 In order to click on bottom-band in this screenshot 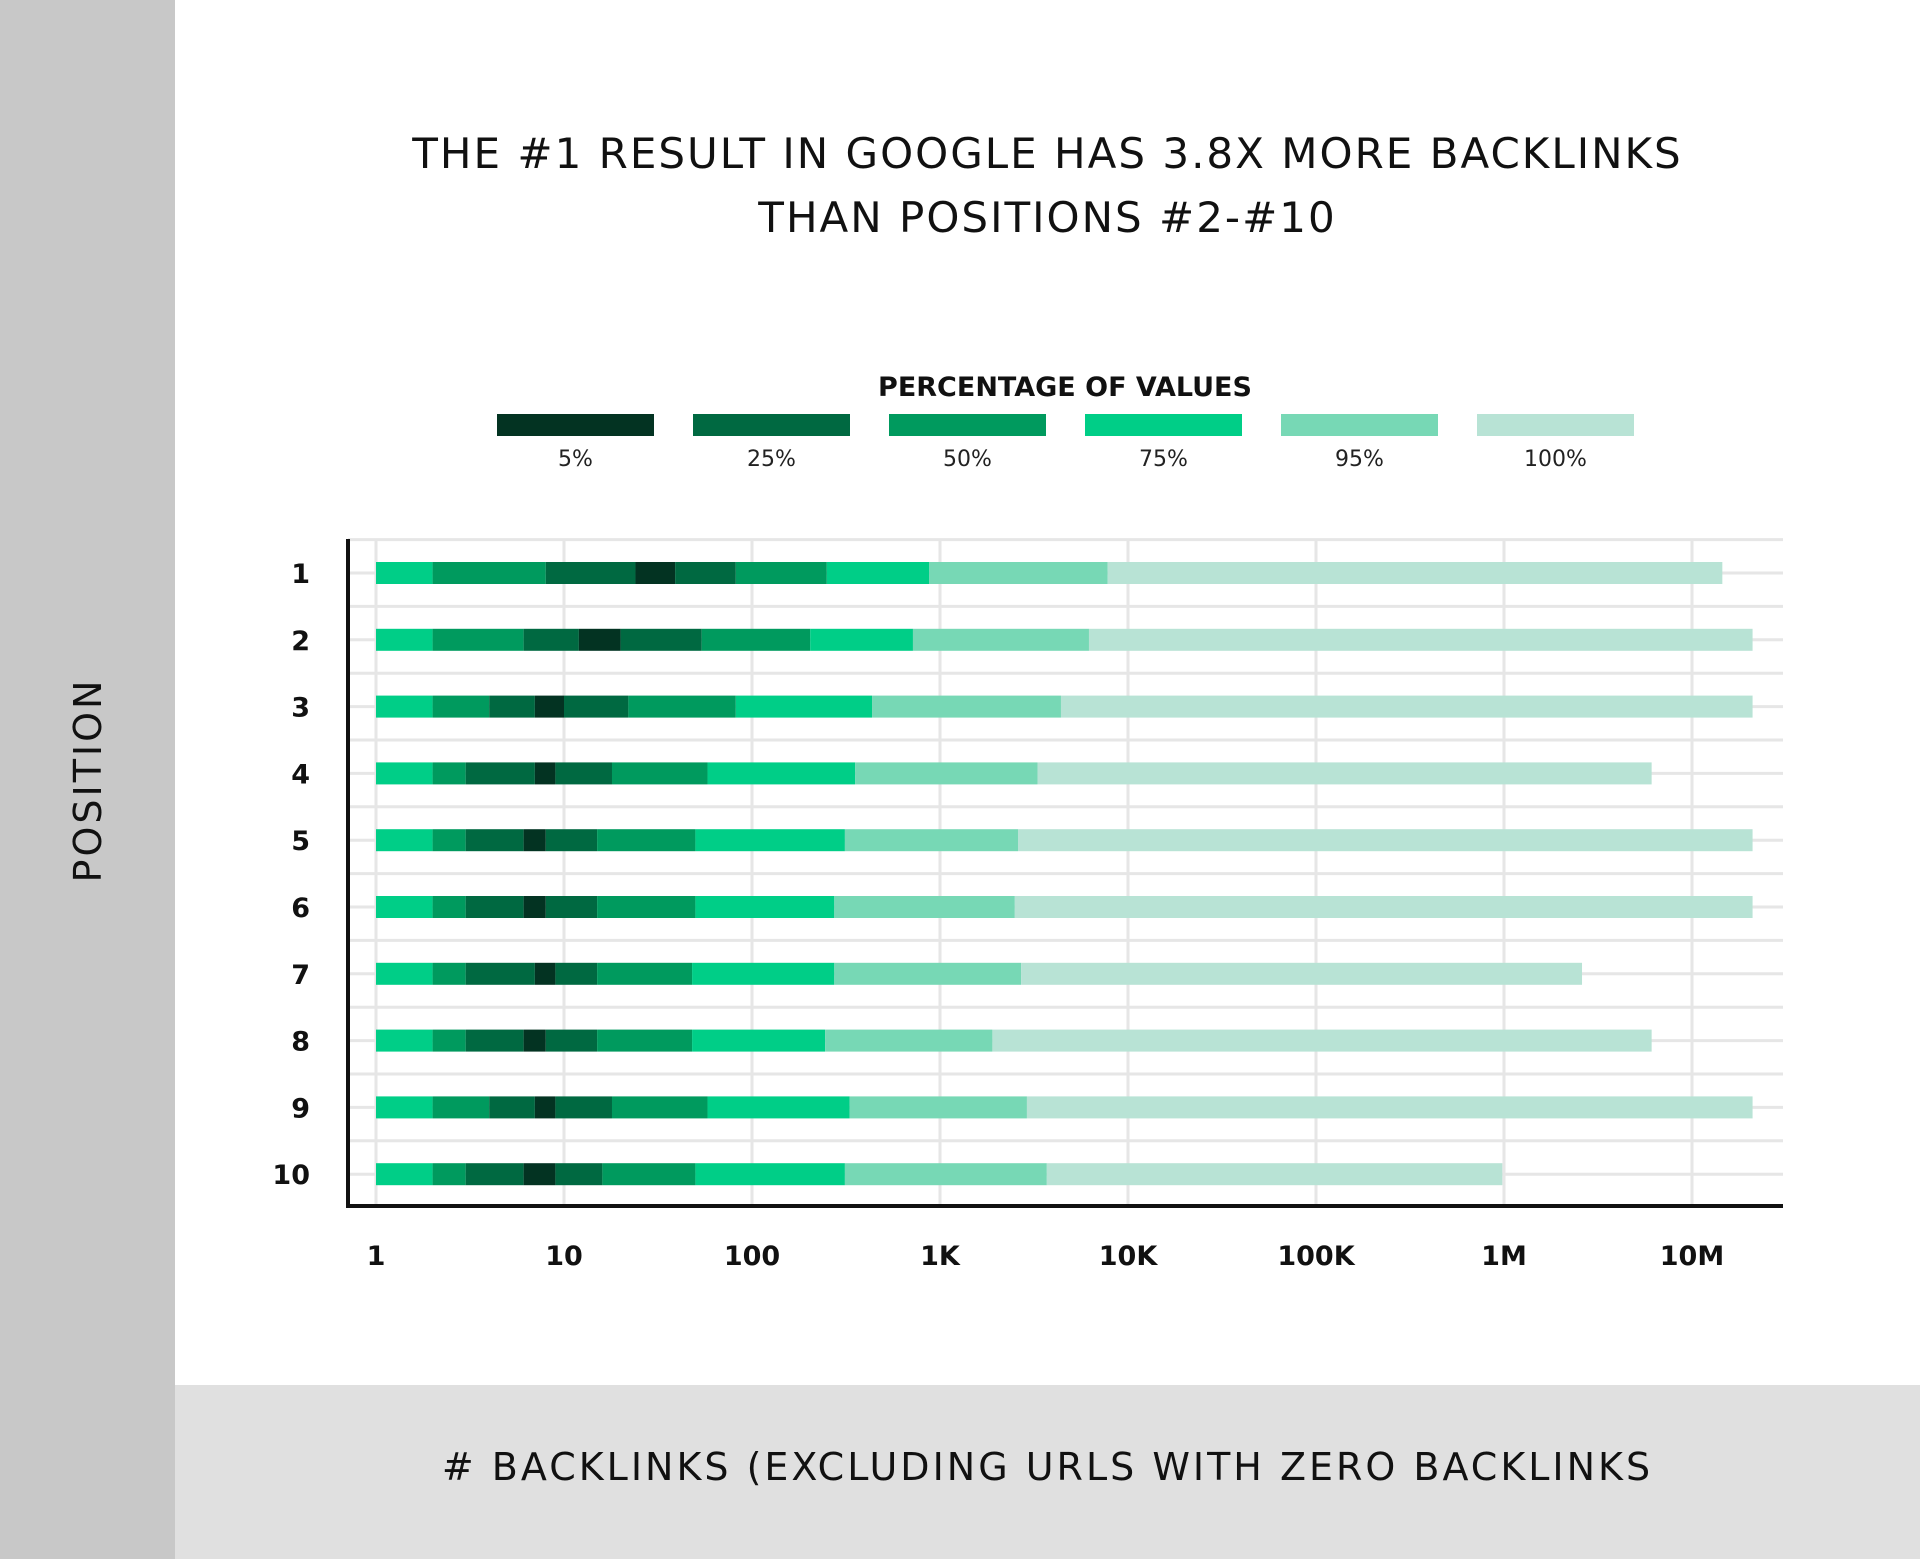, I will do `click(1047, 1472)`.